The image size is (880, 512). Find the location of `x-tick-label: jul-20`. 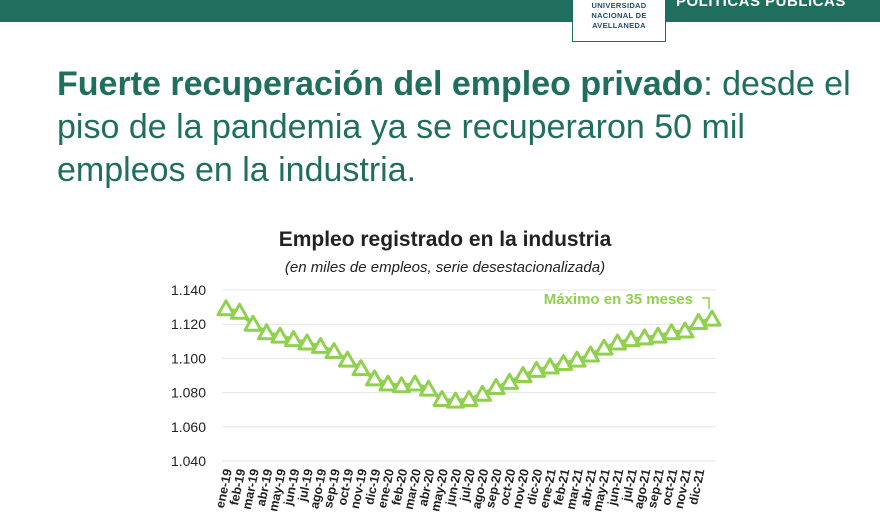

x-tick-label: jul-20 is located at coordinates (467, 486).